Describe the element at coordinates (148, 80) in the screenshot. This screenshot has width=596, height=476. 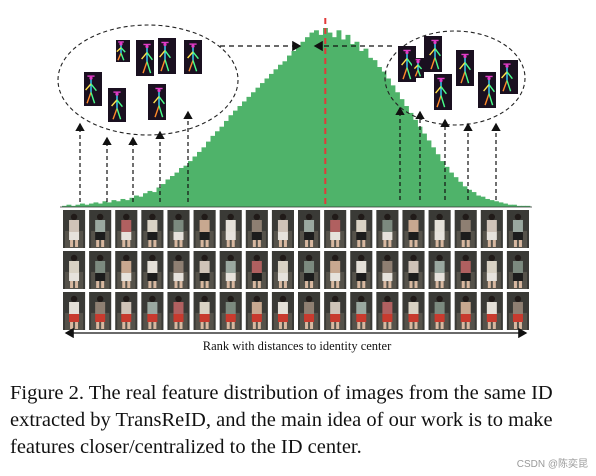
I see `left-cluster-outline` at that location.